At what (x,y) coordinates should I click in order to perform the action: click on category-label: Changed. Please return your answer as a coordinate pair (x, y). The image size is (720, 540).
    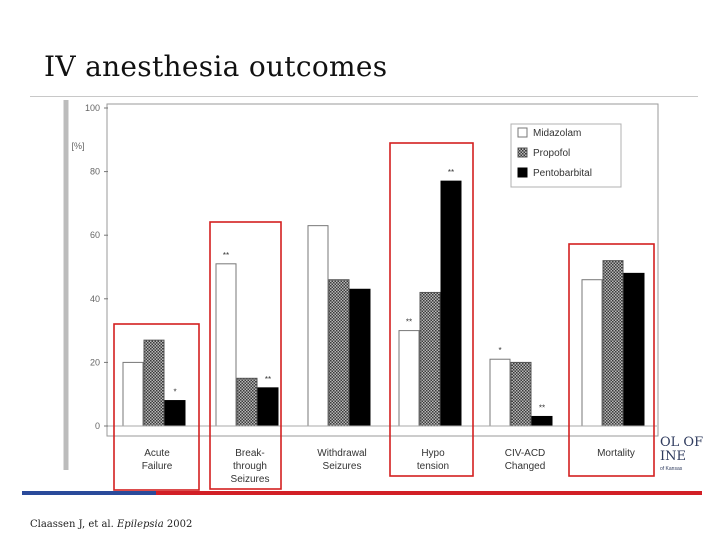
    Looking at the image, I should click on (525, 466).